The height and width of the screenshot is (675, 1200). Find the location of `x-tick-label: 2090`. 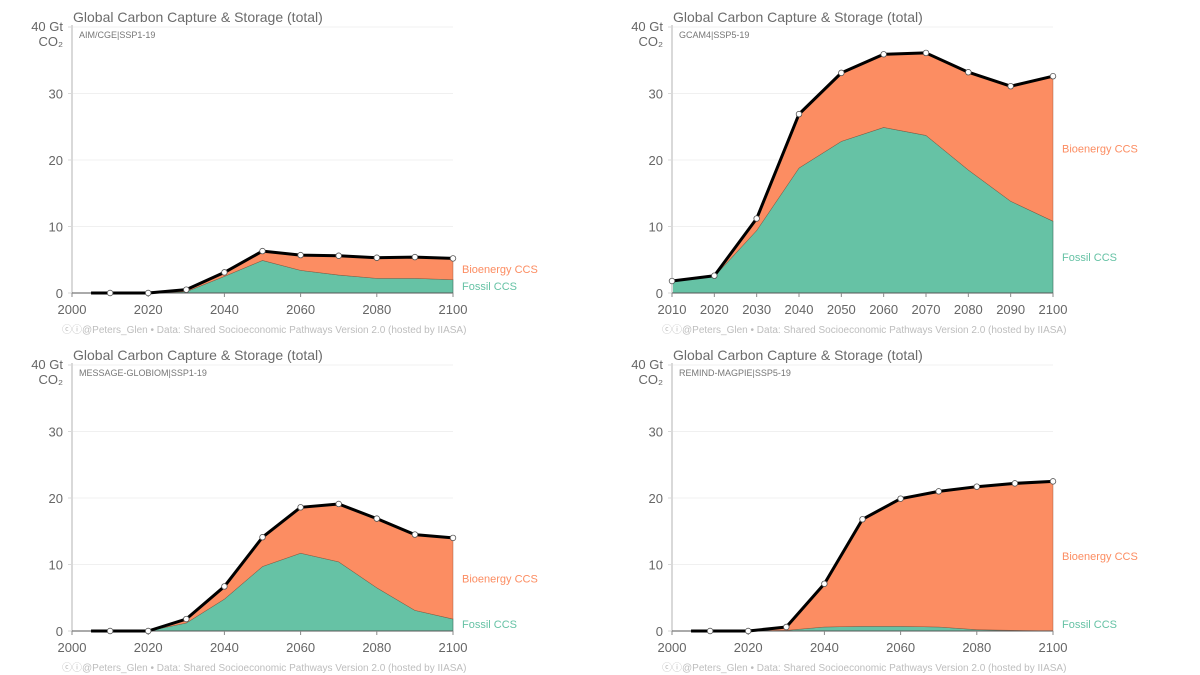

x-tick-label: 2090 is located at coordinates (1010, 309).